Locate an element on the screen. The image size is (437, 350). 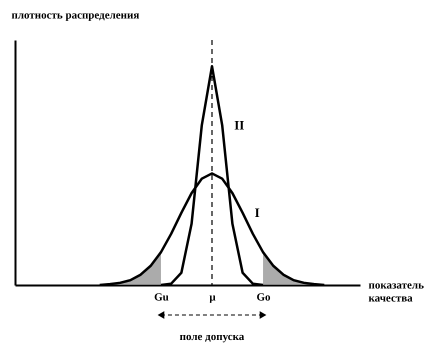
x-tick-label: Gu is located at coordinates (161, 298).